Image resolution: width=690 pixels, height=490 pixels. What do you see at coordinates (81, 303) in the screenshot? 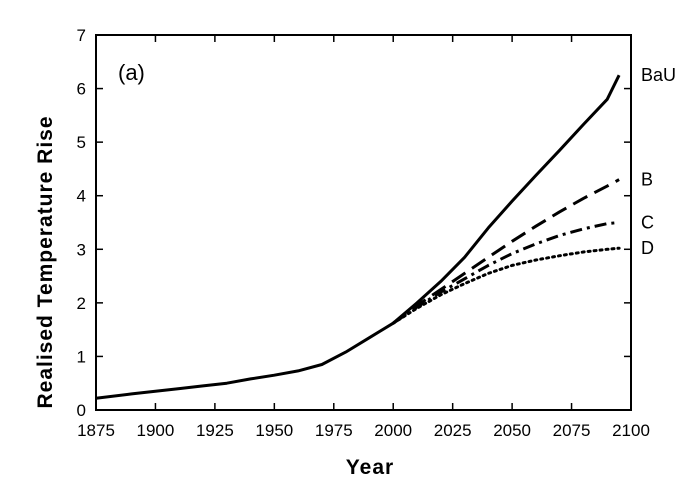
I see `y-tick-label: 2` at bounding box center [81, 303].